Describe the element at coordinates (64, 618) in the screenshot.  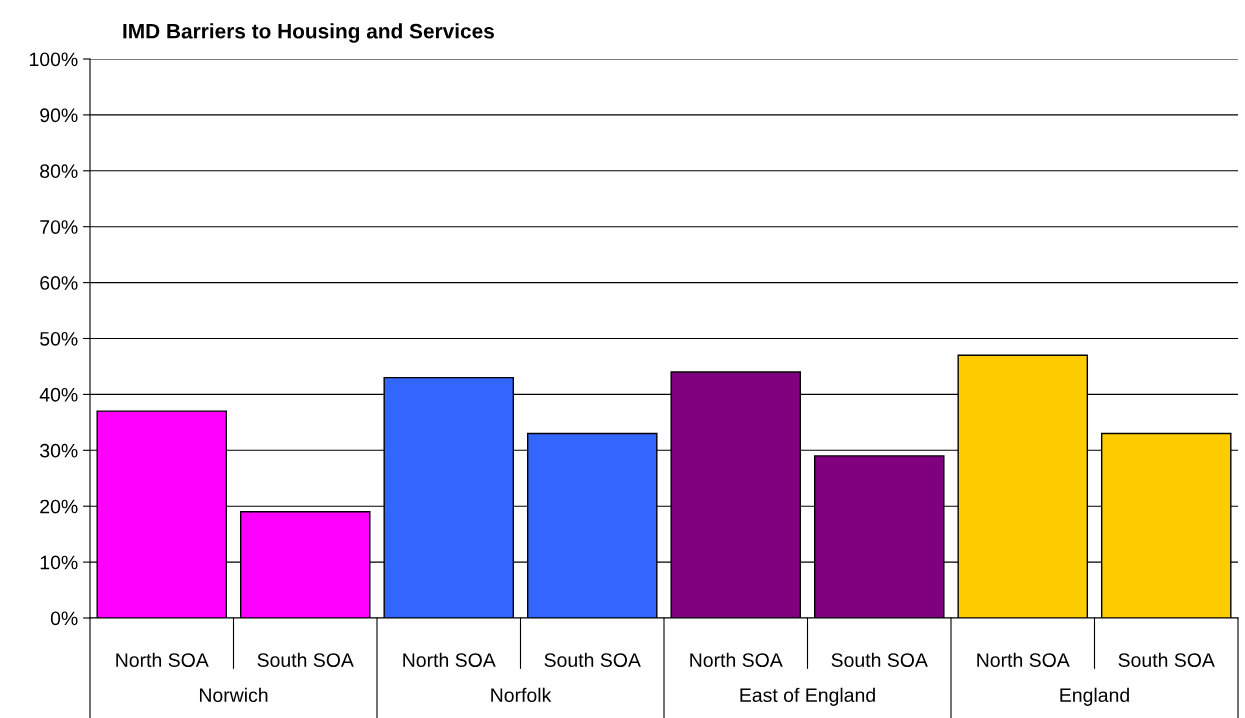
I see `y-tick-label: 0%` at that location.